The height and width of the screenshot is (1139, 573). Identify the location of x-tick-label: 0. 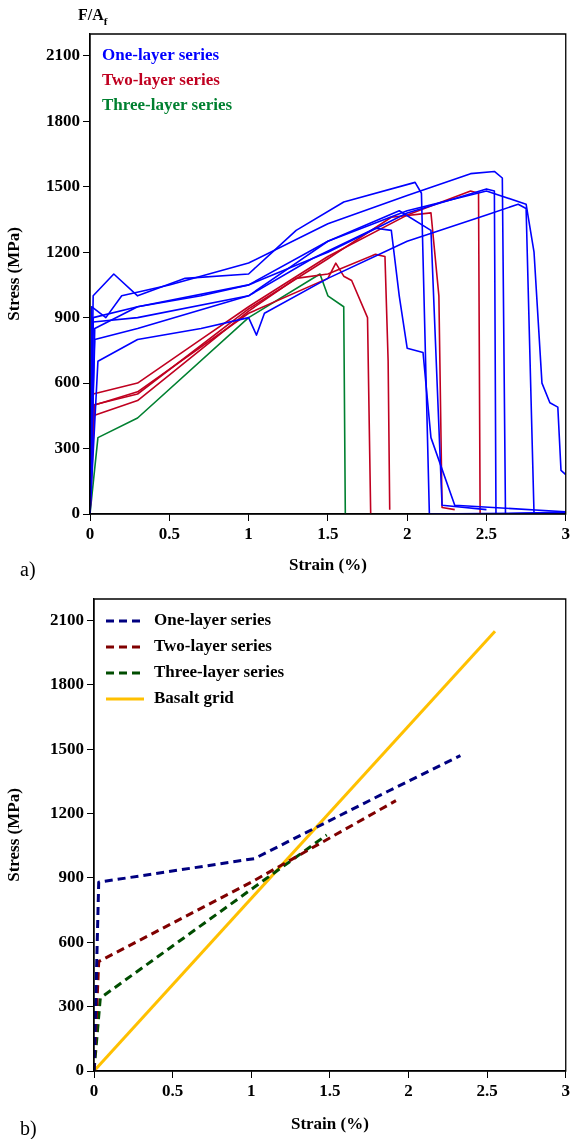
(94, 1090).